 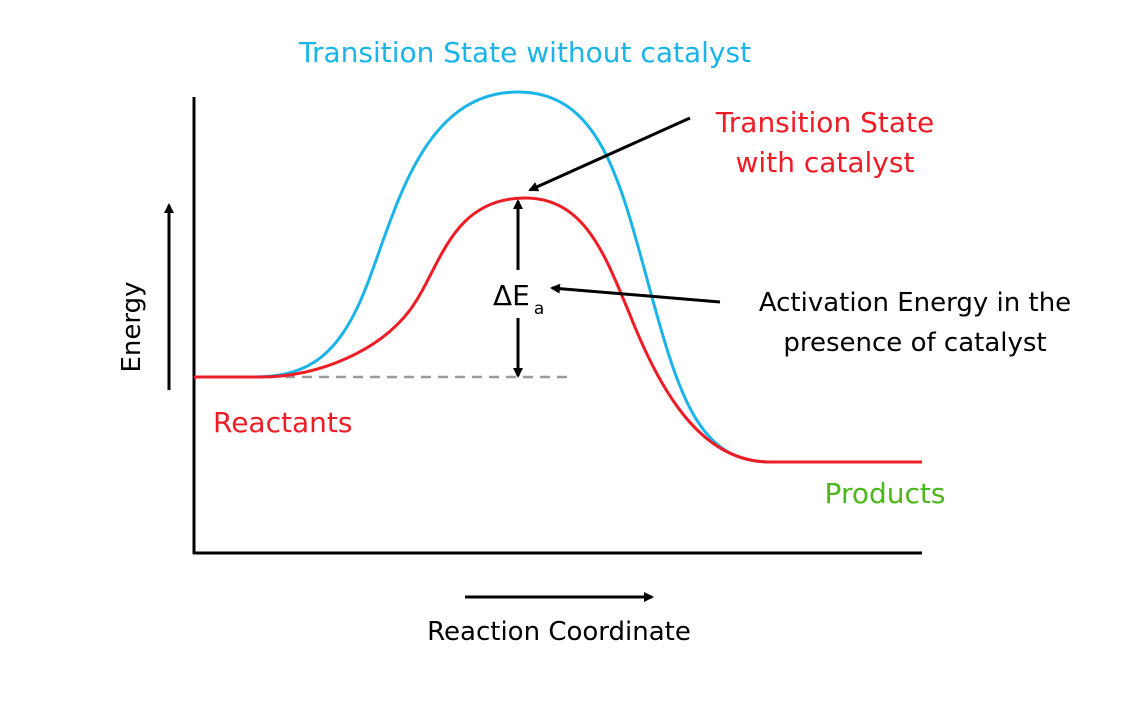 What do you see at coordinates (511, 295) in the screenshot?
I see `delta-e-symbol: ΔE` at bounding box center [511, 295].